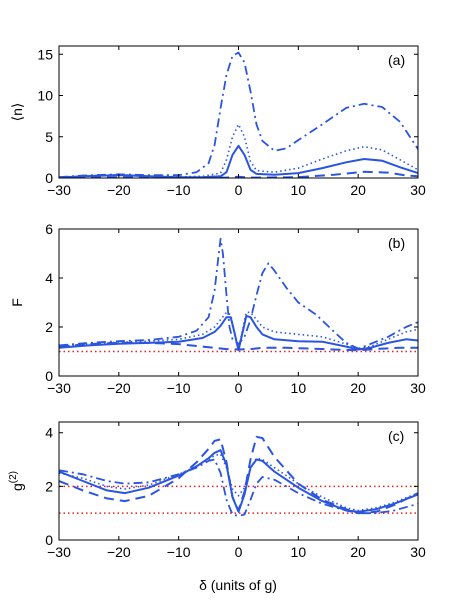  Describe the element at coordinates (45, 54) in the screenshot. I see `y-tick-label: 15` at that location.